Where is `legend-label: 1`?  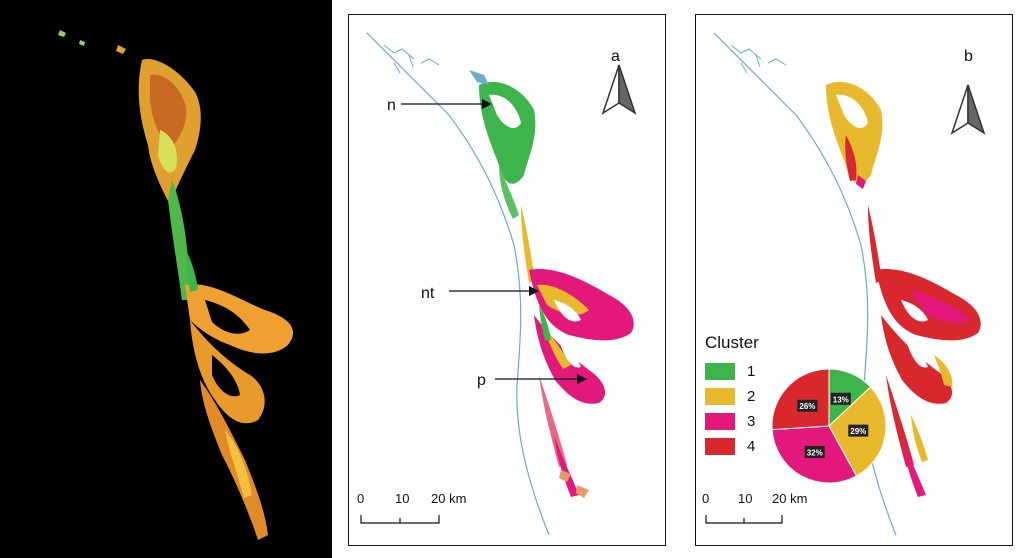 legend-label: 1 is located at coordinates (751, 371).